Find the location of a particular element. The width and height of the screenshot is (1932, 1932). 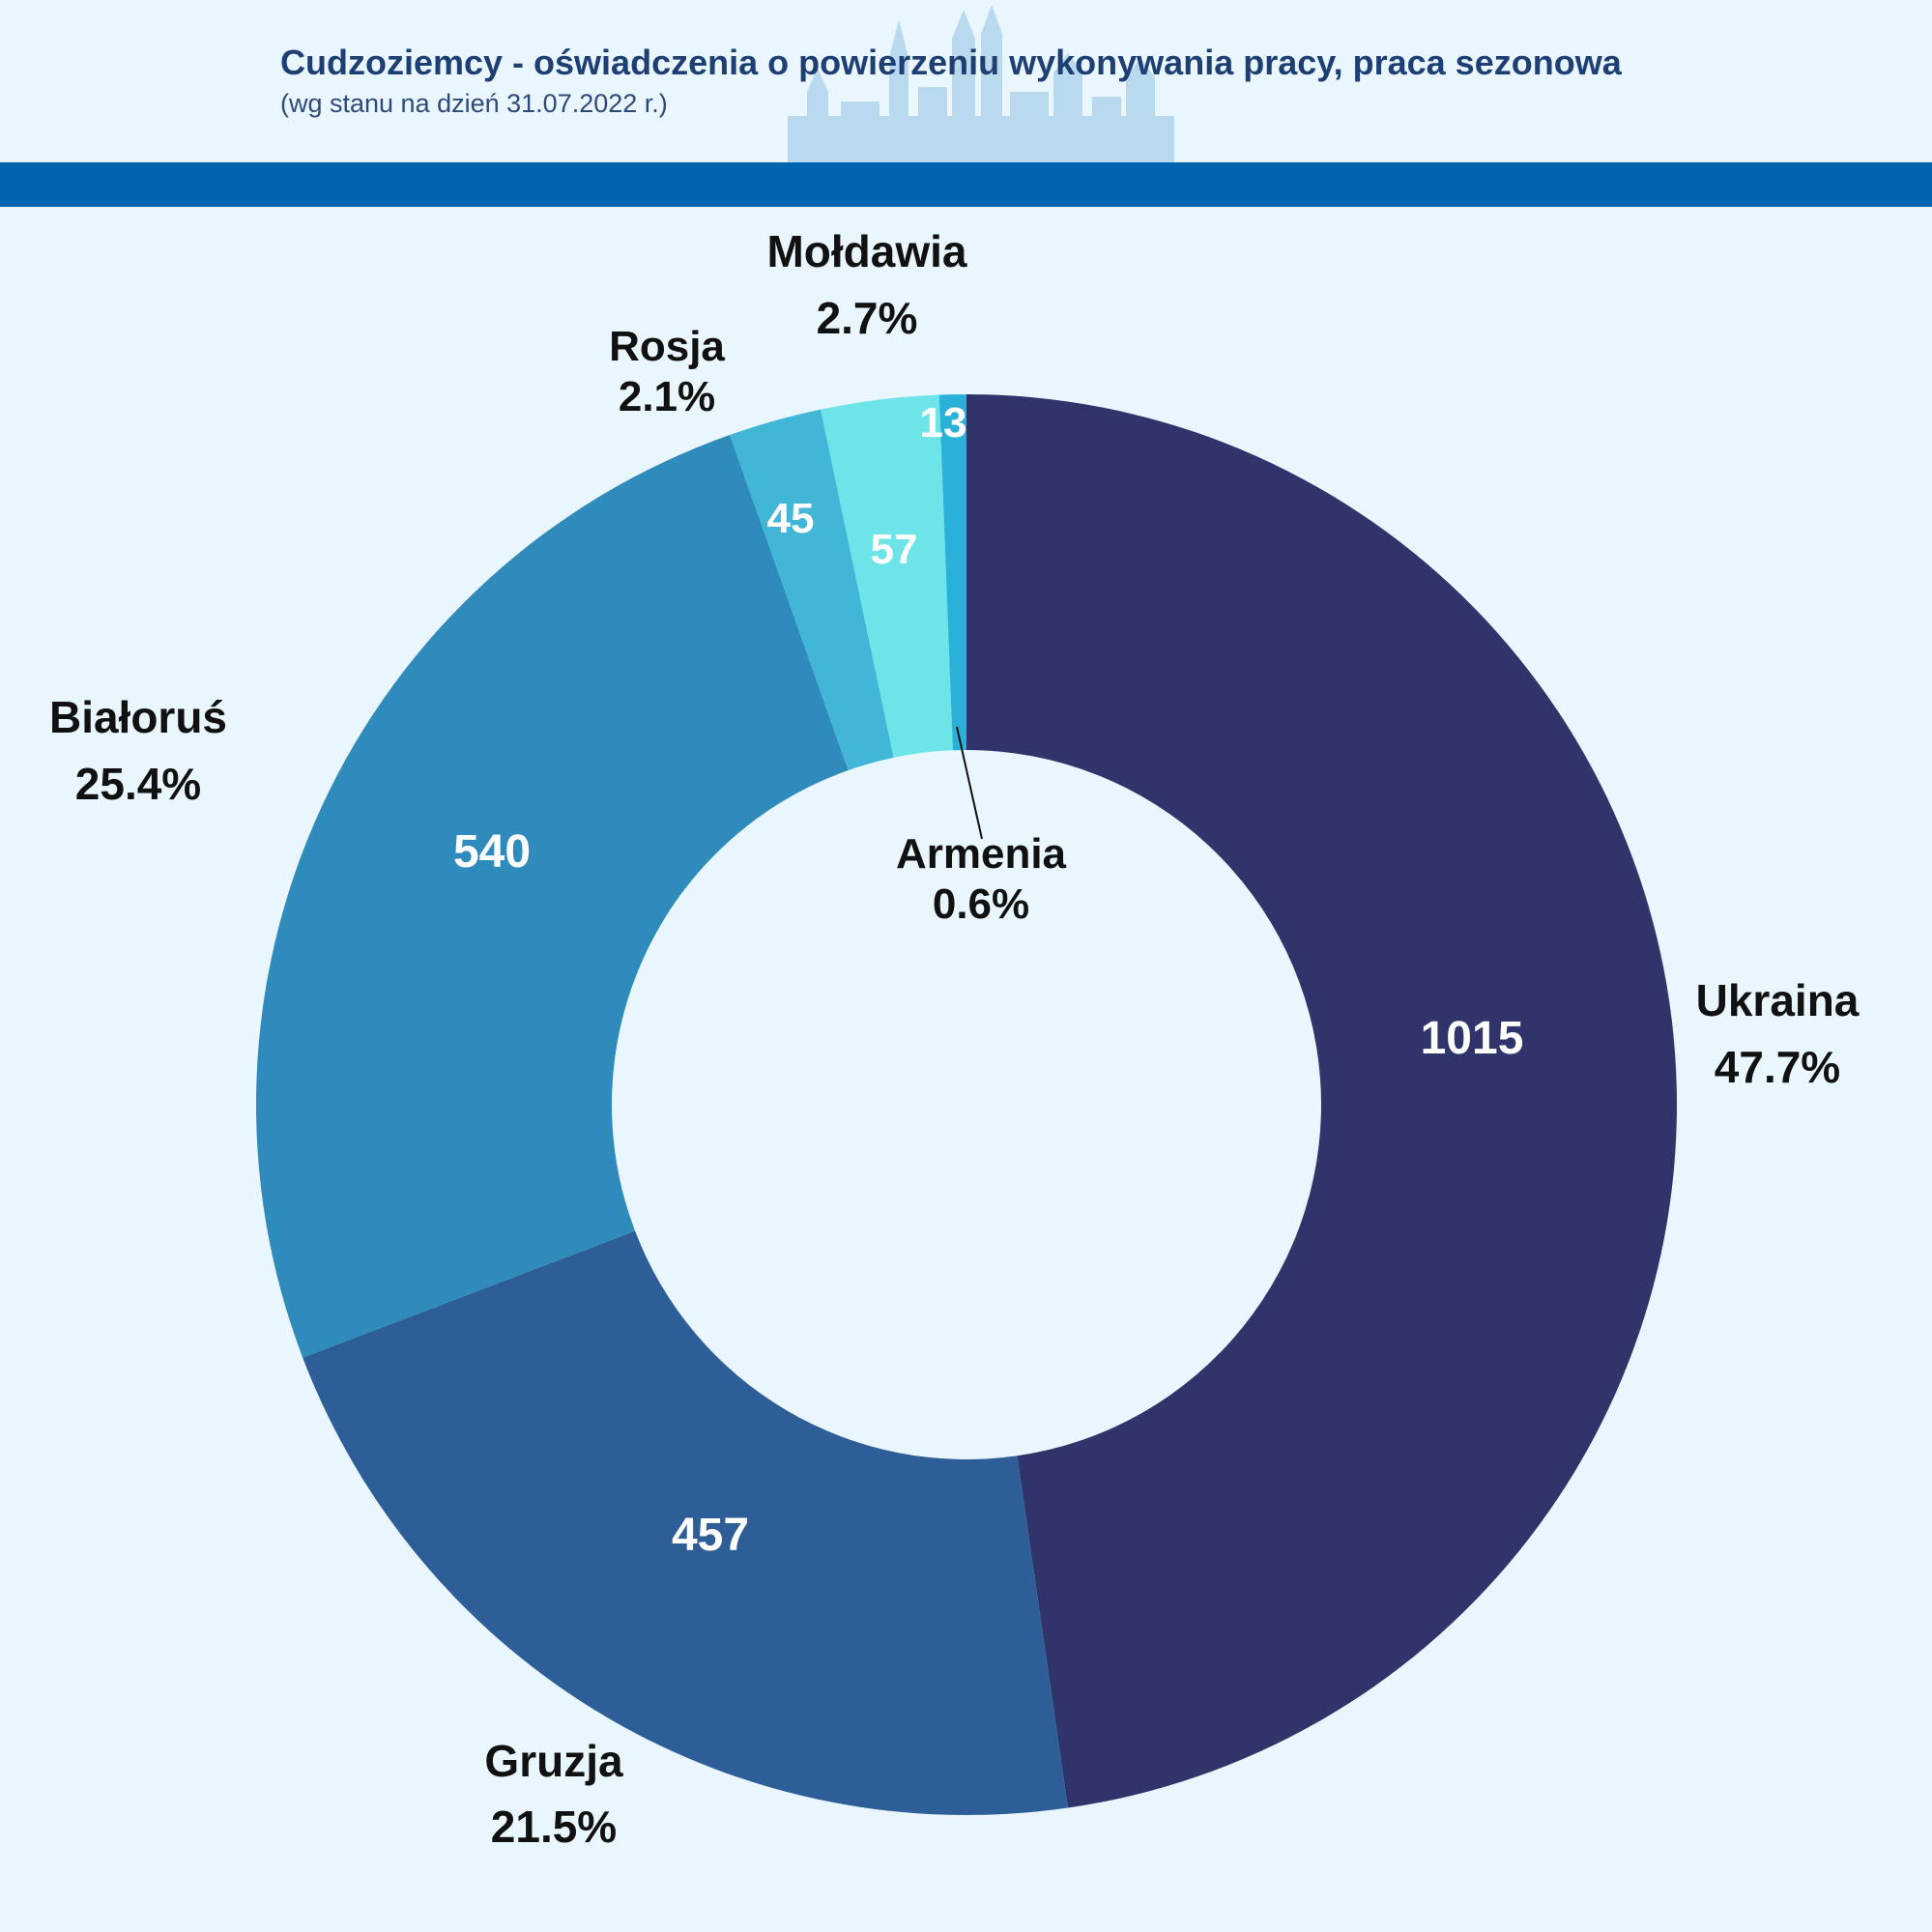

page-subtitle: (wg stanu na dzień 31.07.2022 r.) is located at coordinates (474, 103).